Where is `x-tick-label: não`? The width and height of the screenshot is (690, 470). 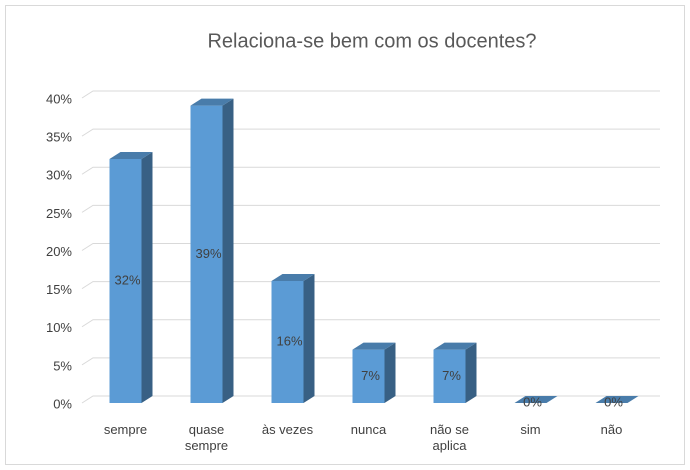 x-tick-label: não is located at coordinates (611, 429).